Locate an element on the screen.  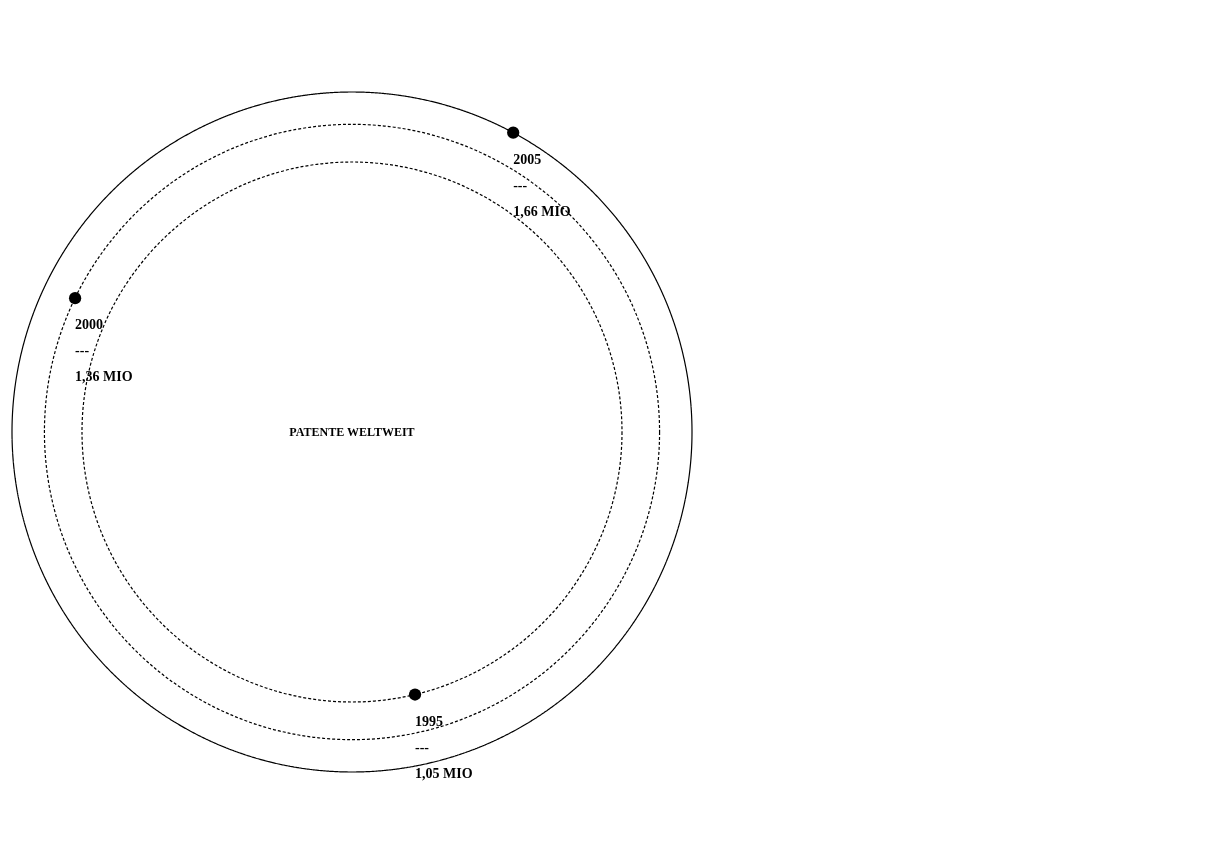
category-label: 2005 is located at coordinates (527, 159).